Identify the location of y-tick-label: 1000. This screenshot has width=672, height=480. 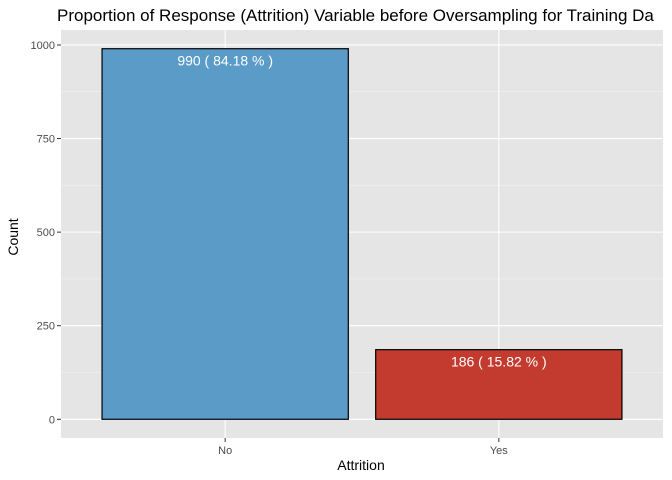
(43, 46).